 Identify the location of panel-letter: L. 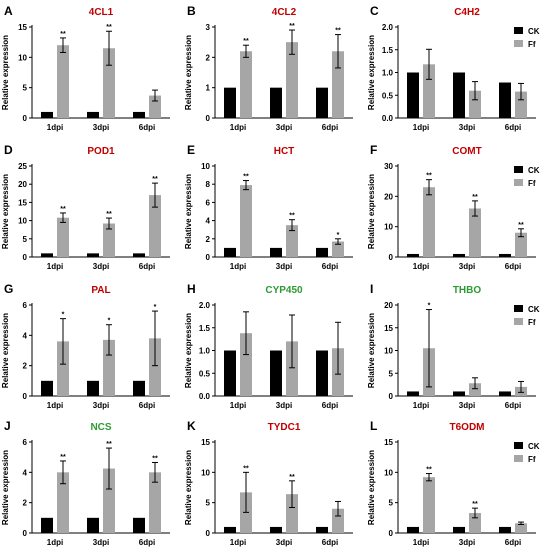
(373, 426).